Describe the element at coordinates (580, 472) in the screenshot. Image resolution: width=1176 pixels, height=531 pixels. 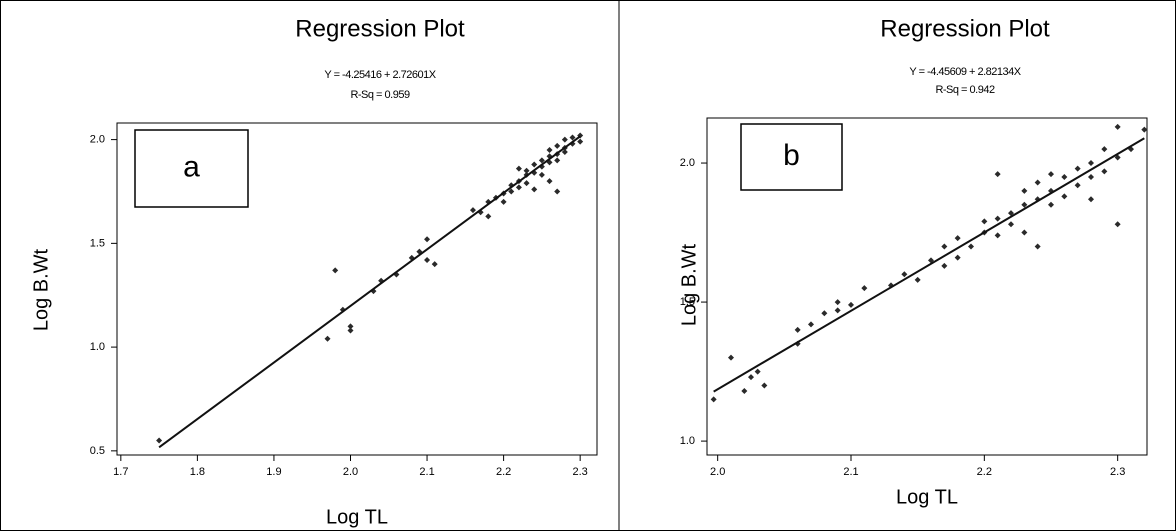
I see `x-tick-label: 2.3` at that location.